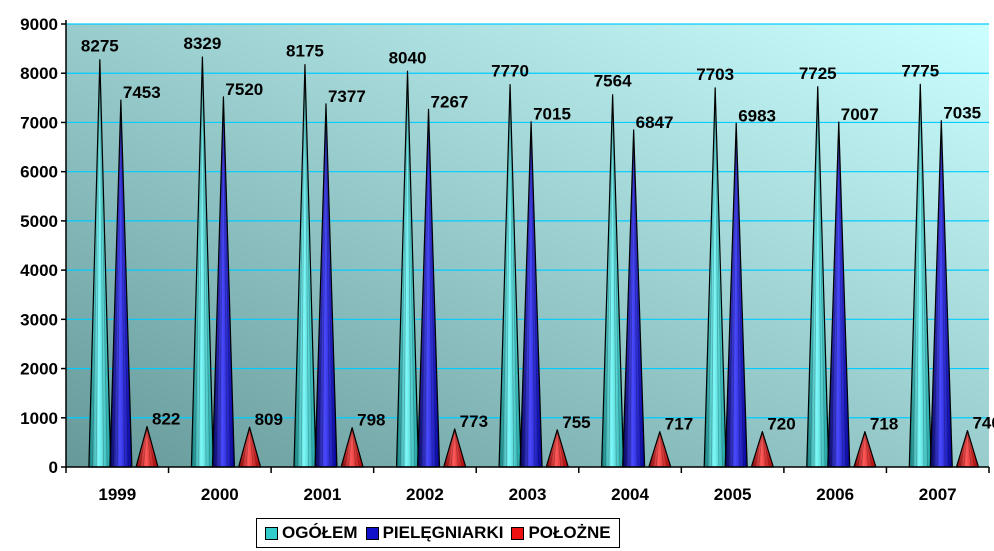  I want to click on y-tick-label: 5000, so click(39, 221).